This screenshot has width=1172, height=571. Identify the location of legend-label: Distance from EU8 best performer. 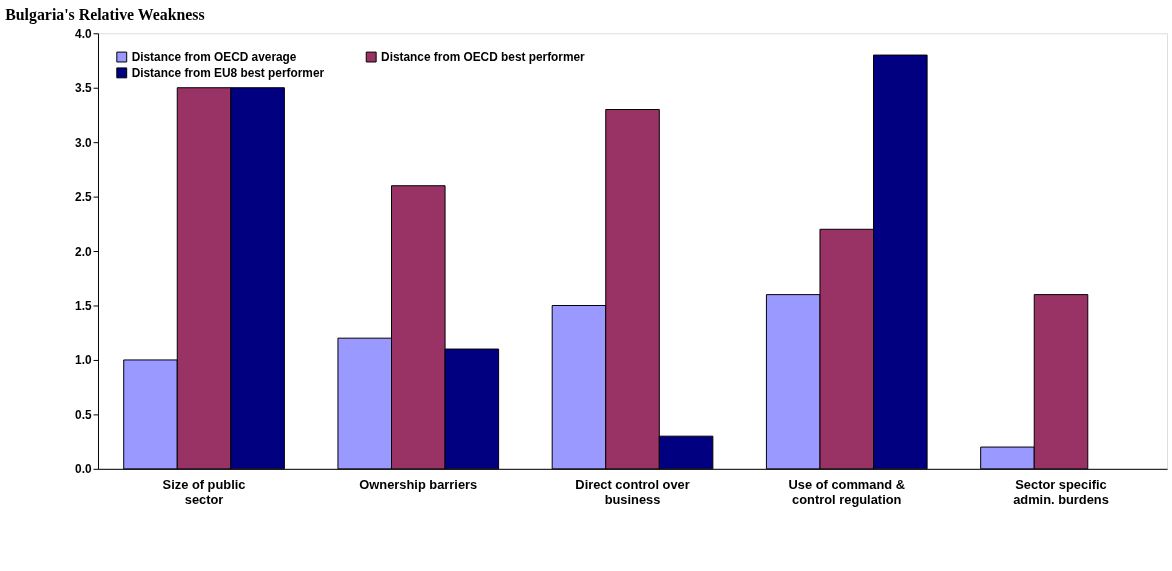
(228, 72).